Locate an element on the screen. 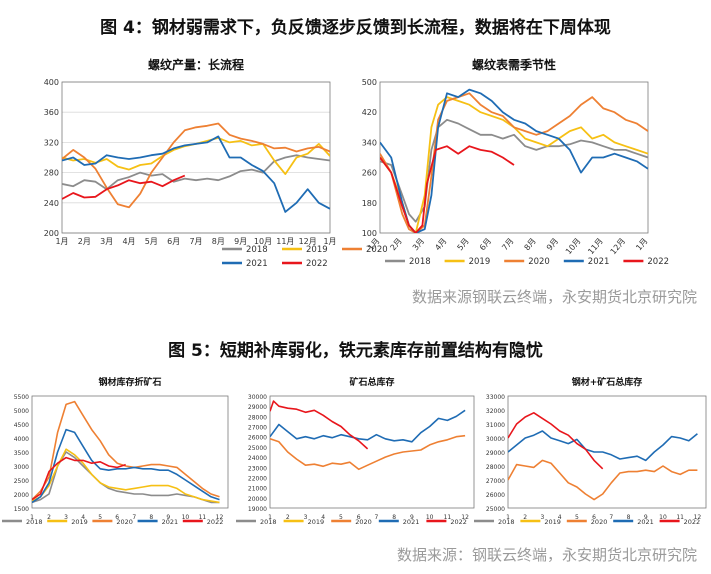  y-tick-label: 400 is located at coordinates (51, 82).